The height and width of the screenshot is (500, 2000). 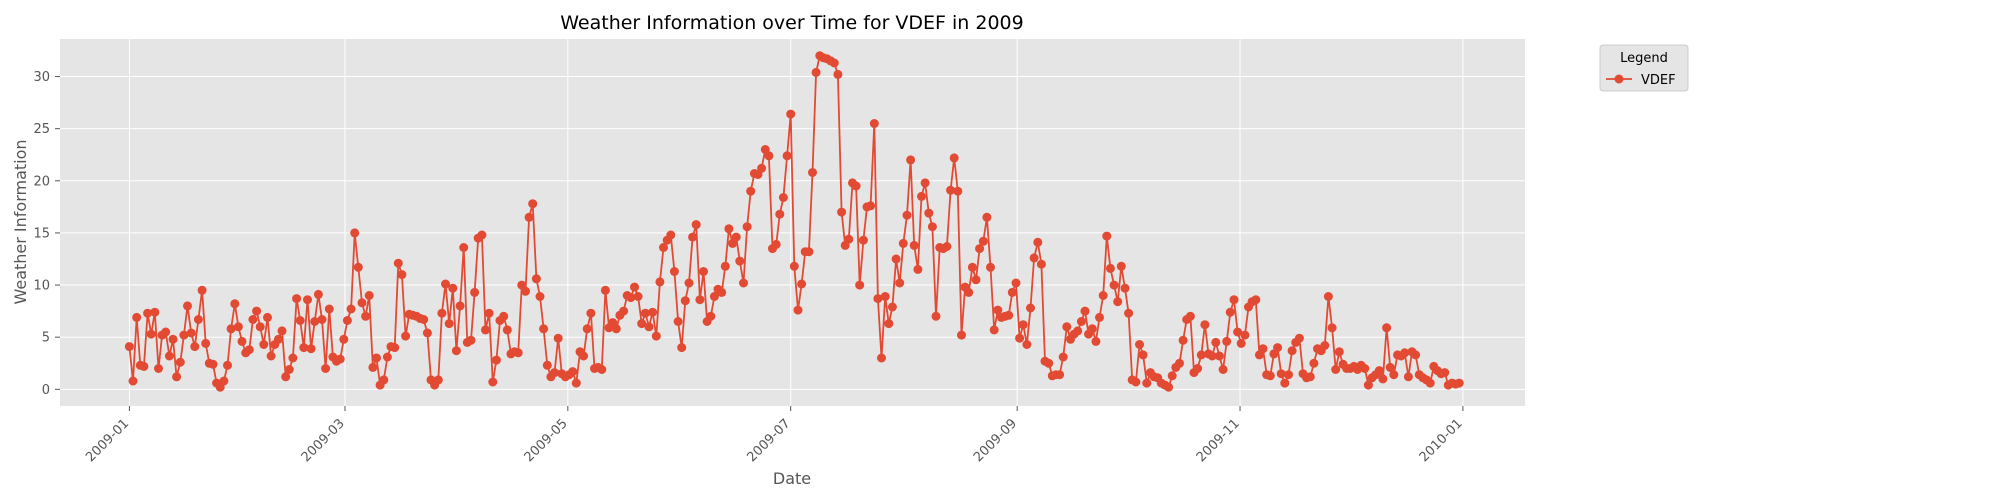 What do you see at coordinates (20, 221) in the screenshot?
I see `y-axis-label: Weather Information` at bounding box center [20, 221].